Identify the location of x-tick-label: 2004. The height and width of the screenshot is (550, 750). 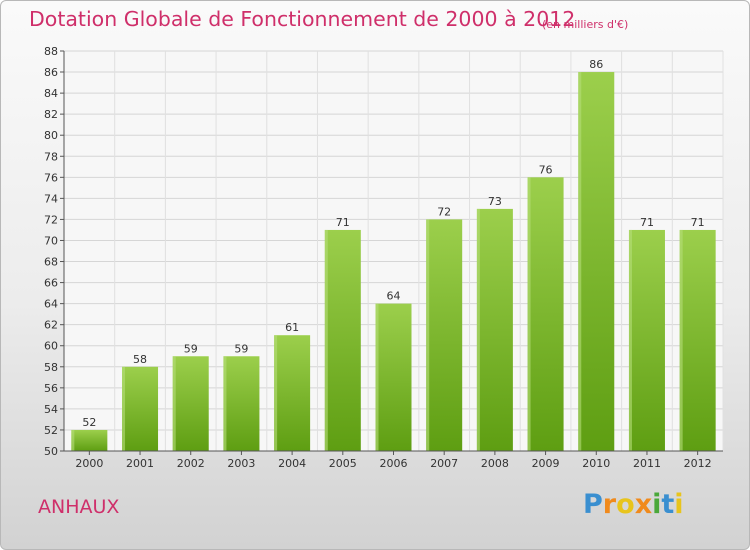
(292, 463).